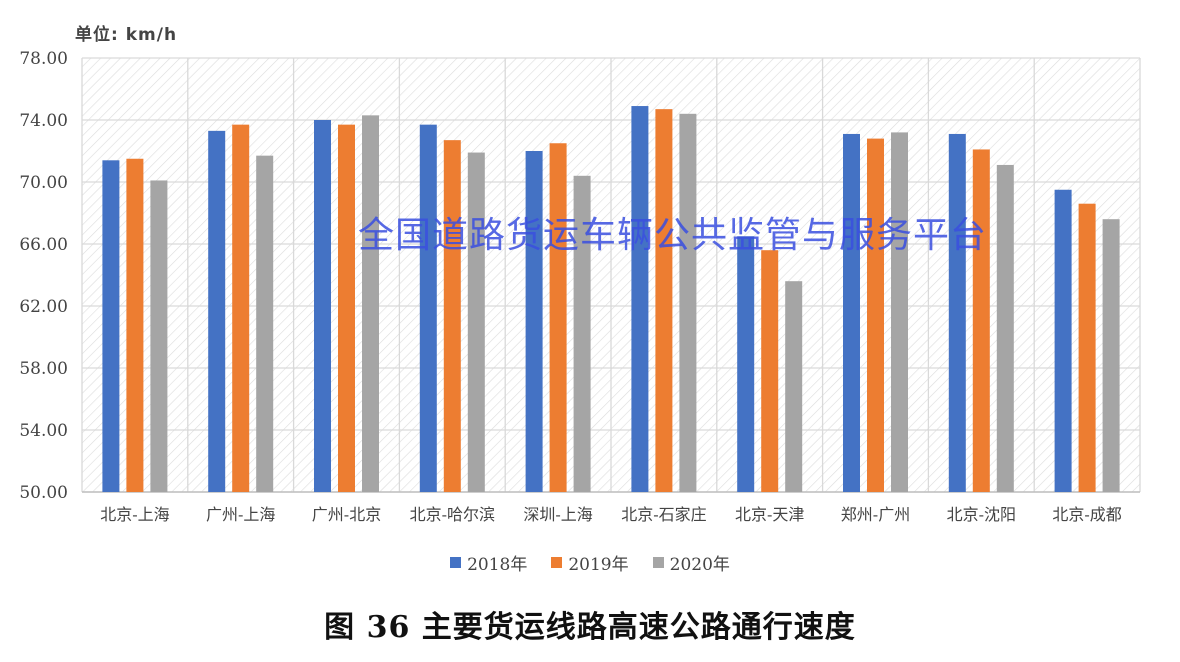 The width and height of the screenshot is (1180, 662). I want to click on x-tick-label: 北京-上海, so click(134, 514).